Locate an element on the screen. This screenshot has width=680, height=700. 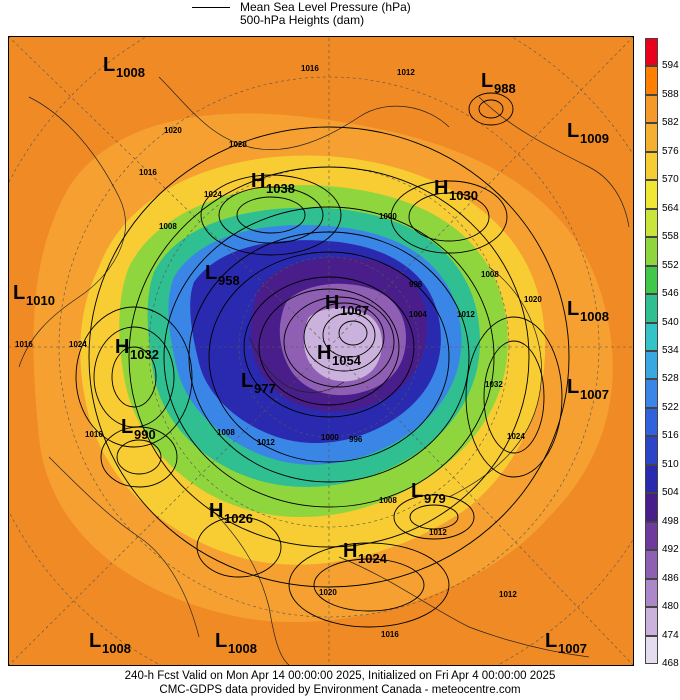
pressure-center-low: L 958 is located at coordinates (222, 275).